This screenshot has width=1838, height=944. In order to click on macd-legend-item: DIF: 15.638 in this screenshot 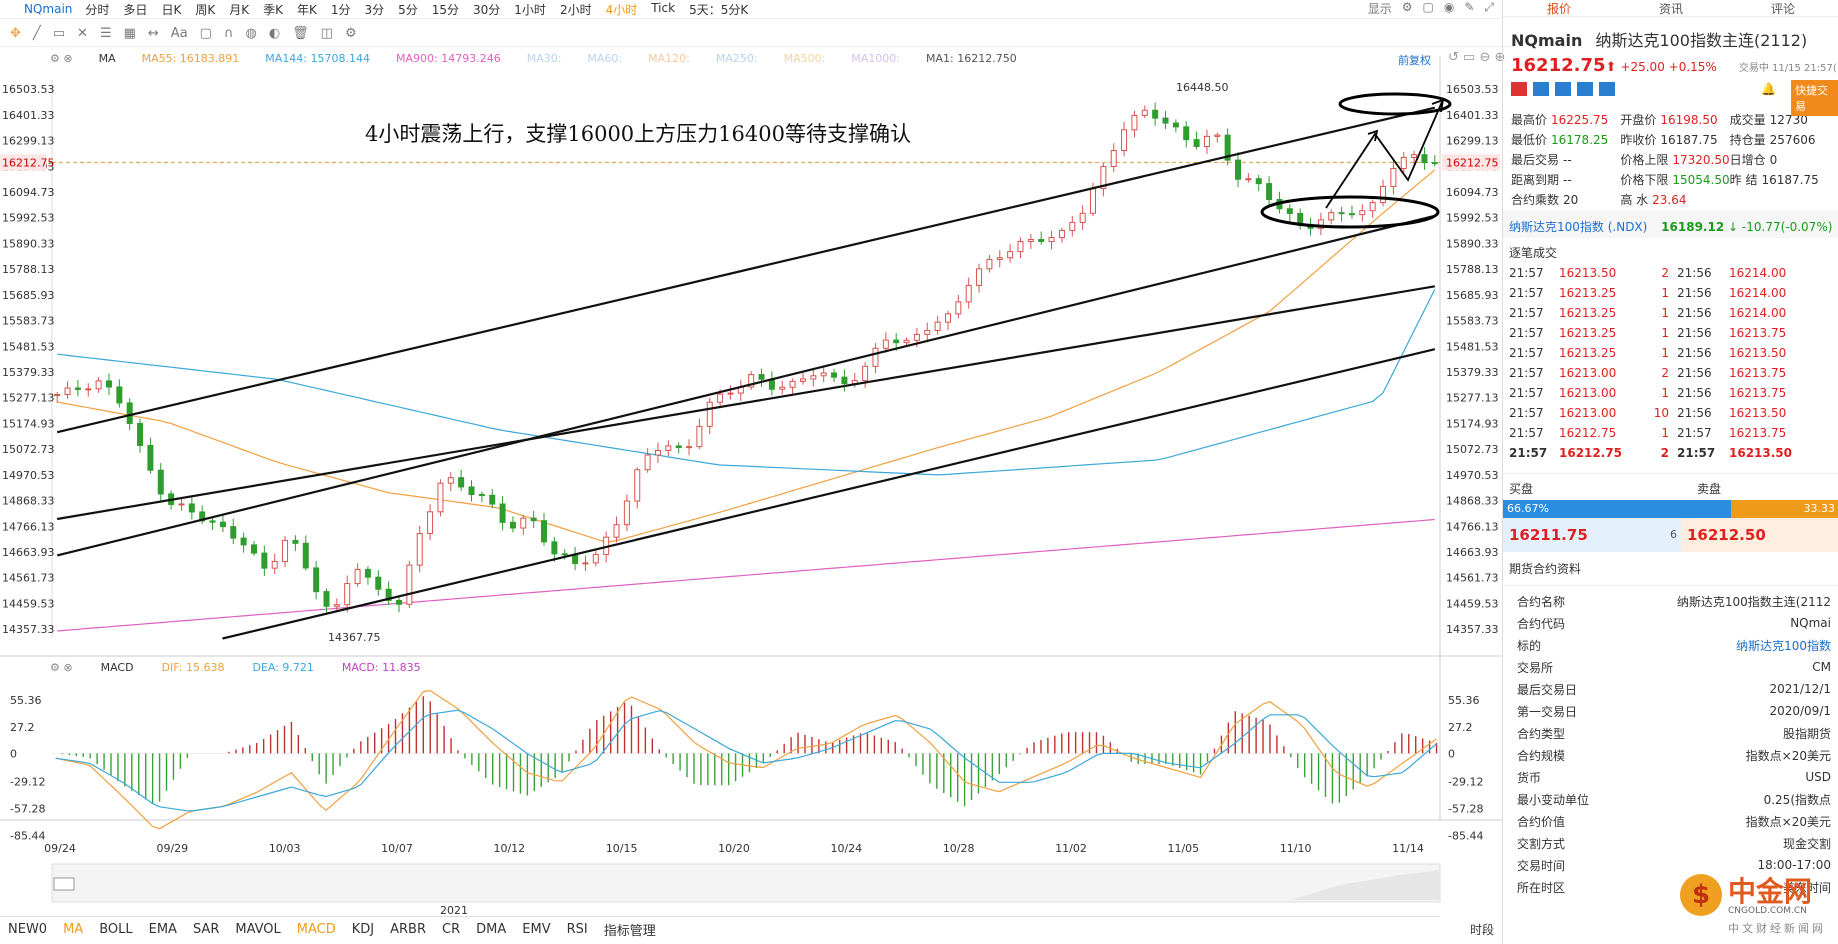, I will do `click(193, 667)`.